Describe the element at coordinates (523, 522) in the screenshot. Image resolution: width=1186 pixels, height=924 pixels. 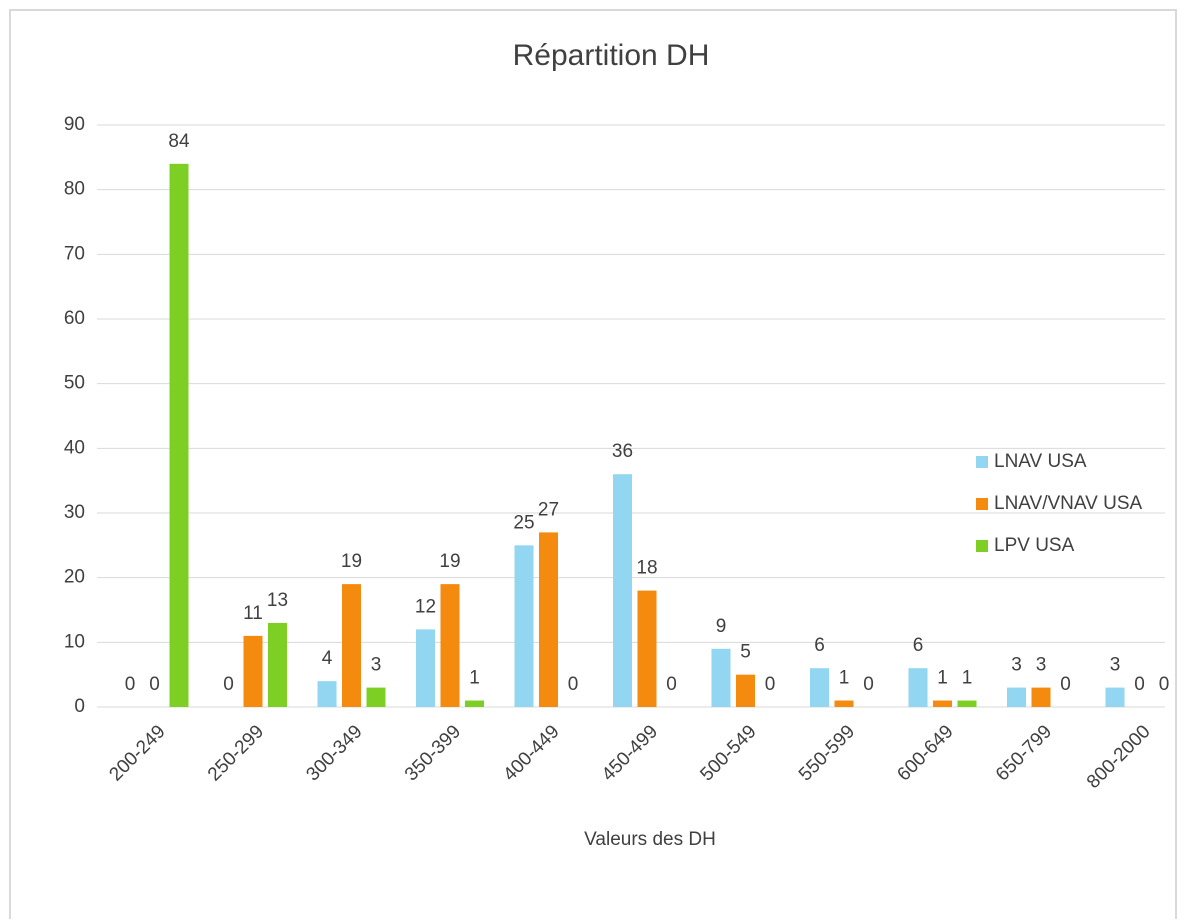
I see `data-label: 25` at that location.